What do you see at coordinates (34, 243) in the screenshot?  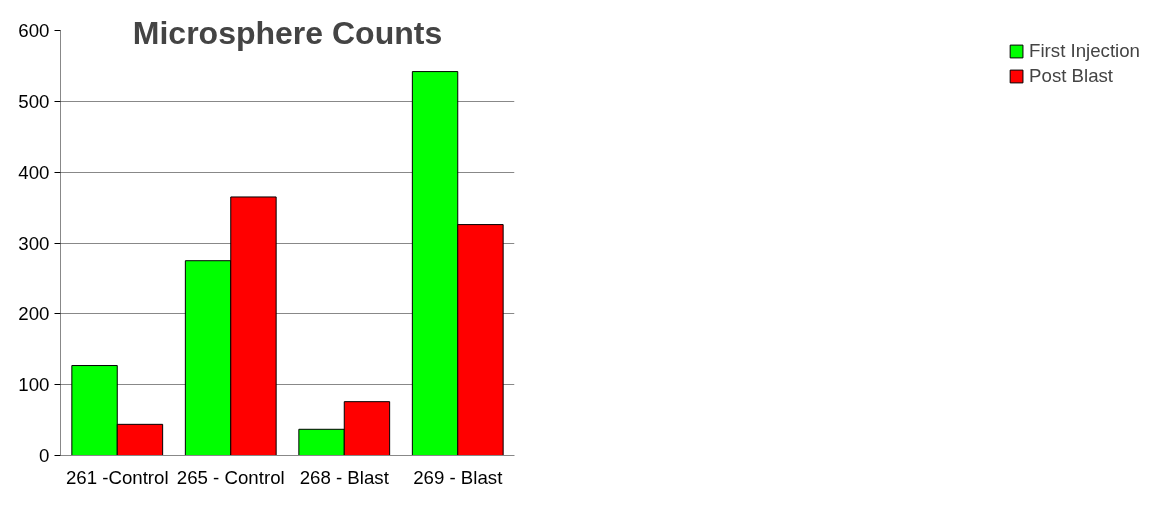 I see `y-tick-label: 300` at bounding box center [34, 243].